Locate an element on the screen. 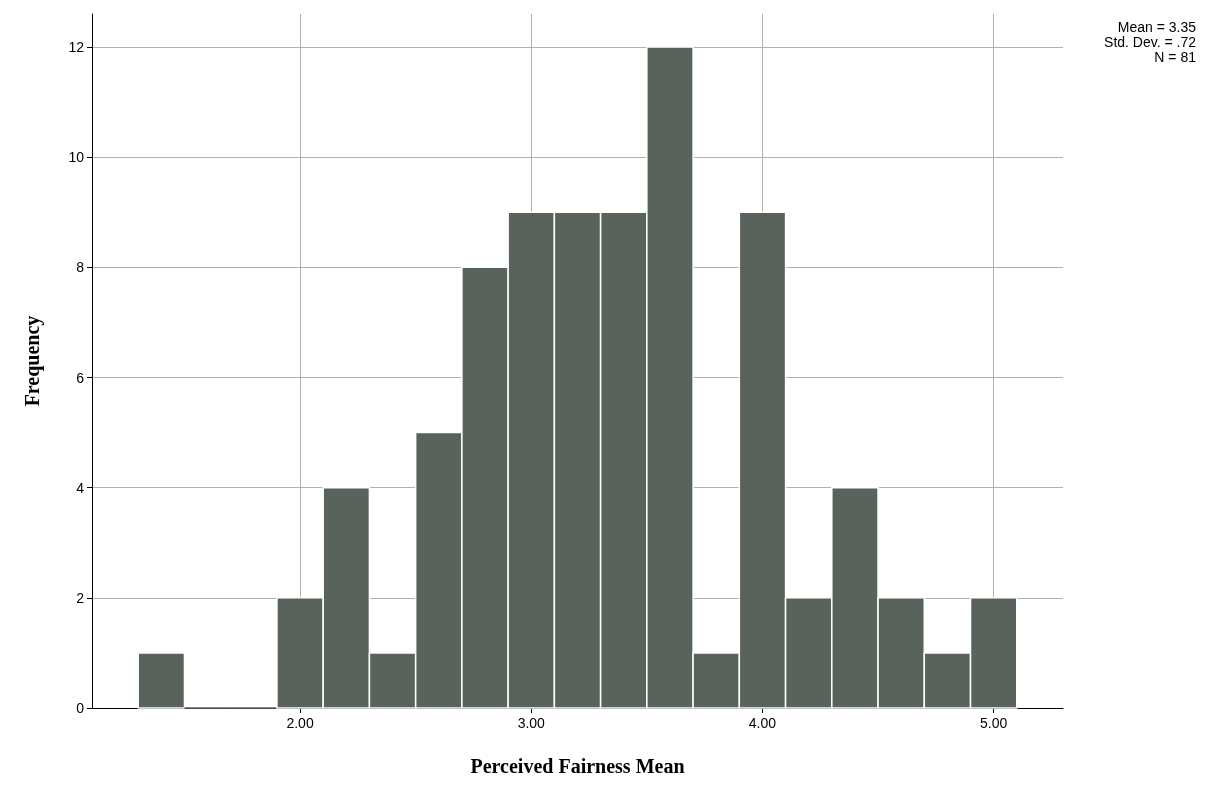 This screenshot has height=789, width=1214. text: Std. Dev. = .72 is located at coordinates (1150, 42).